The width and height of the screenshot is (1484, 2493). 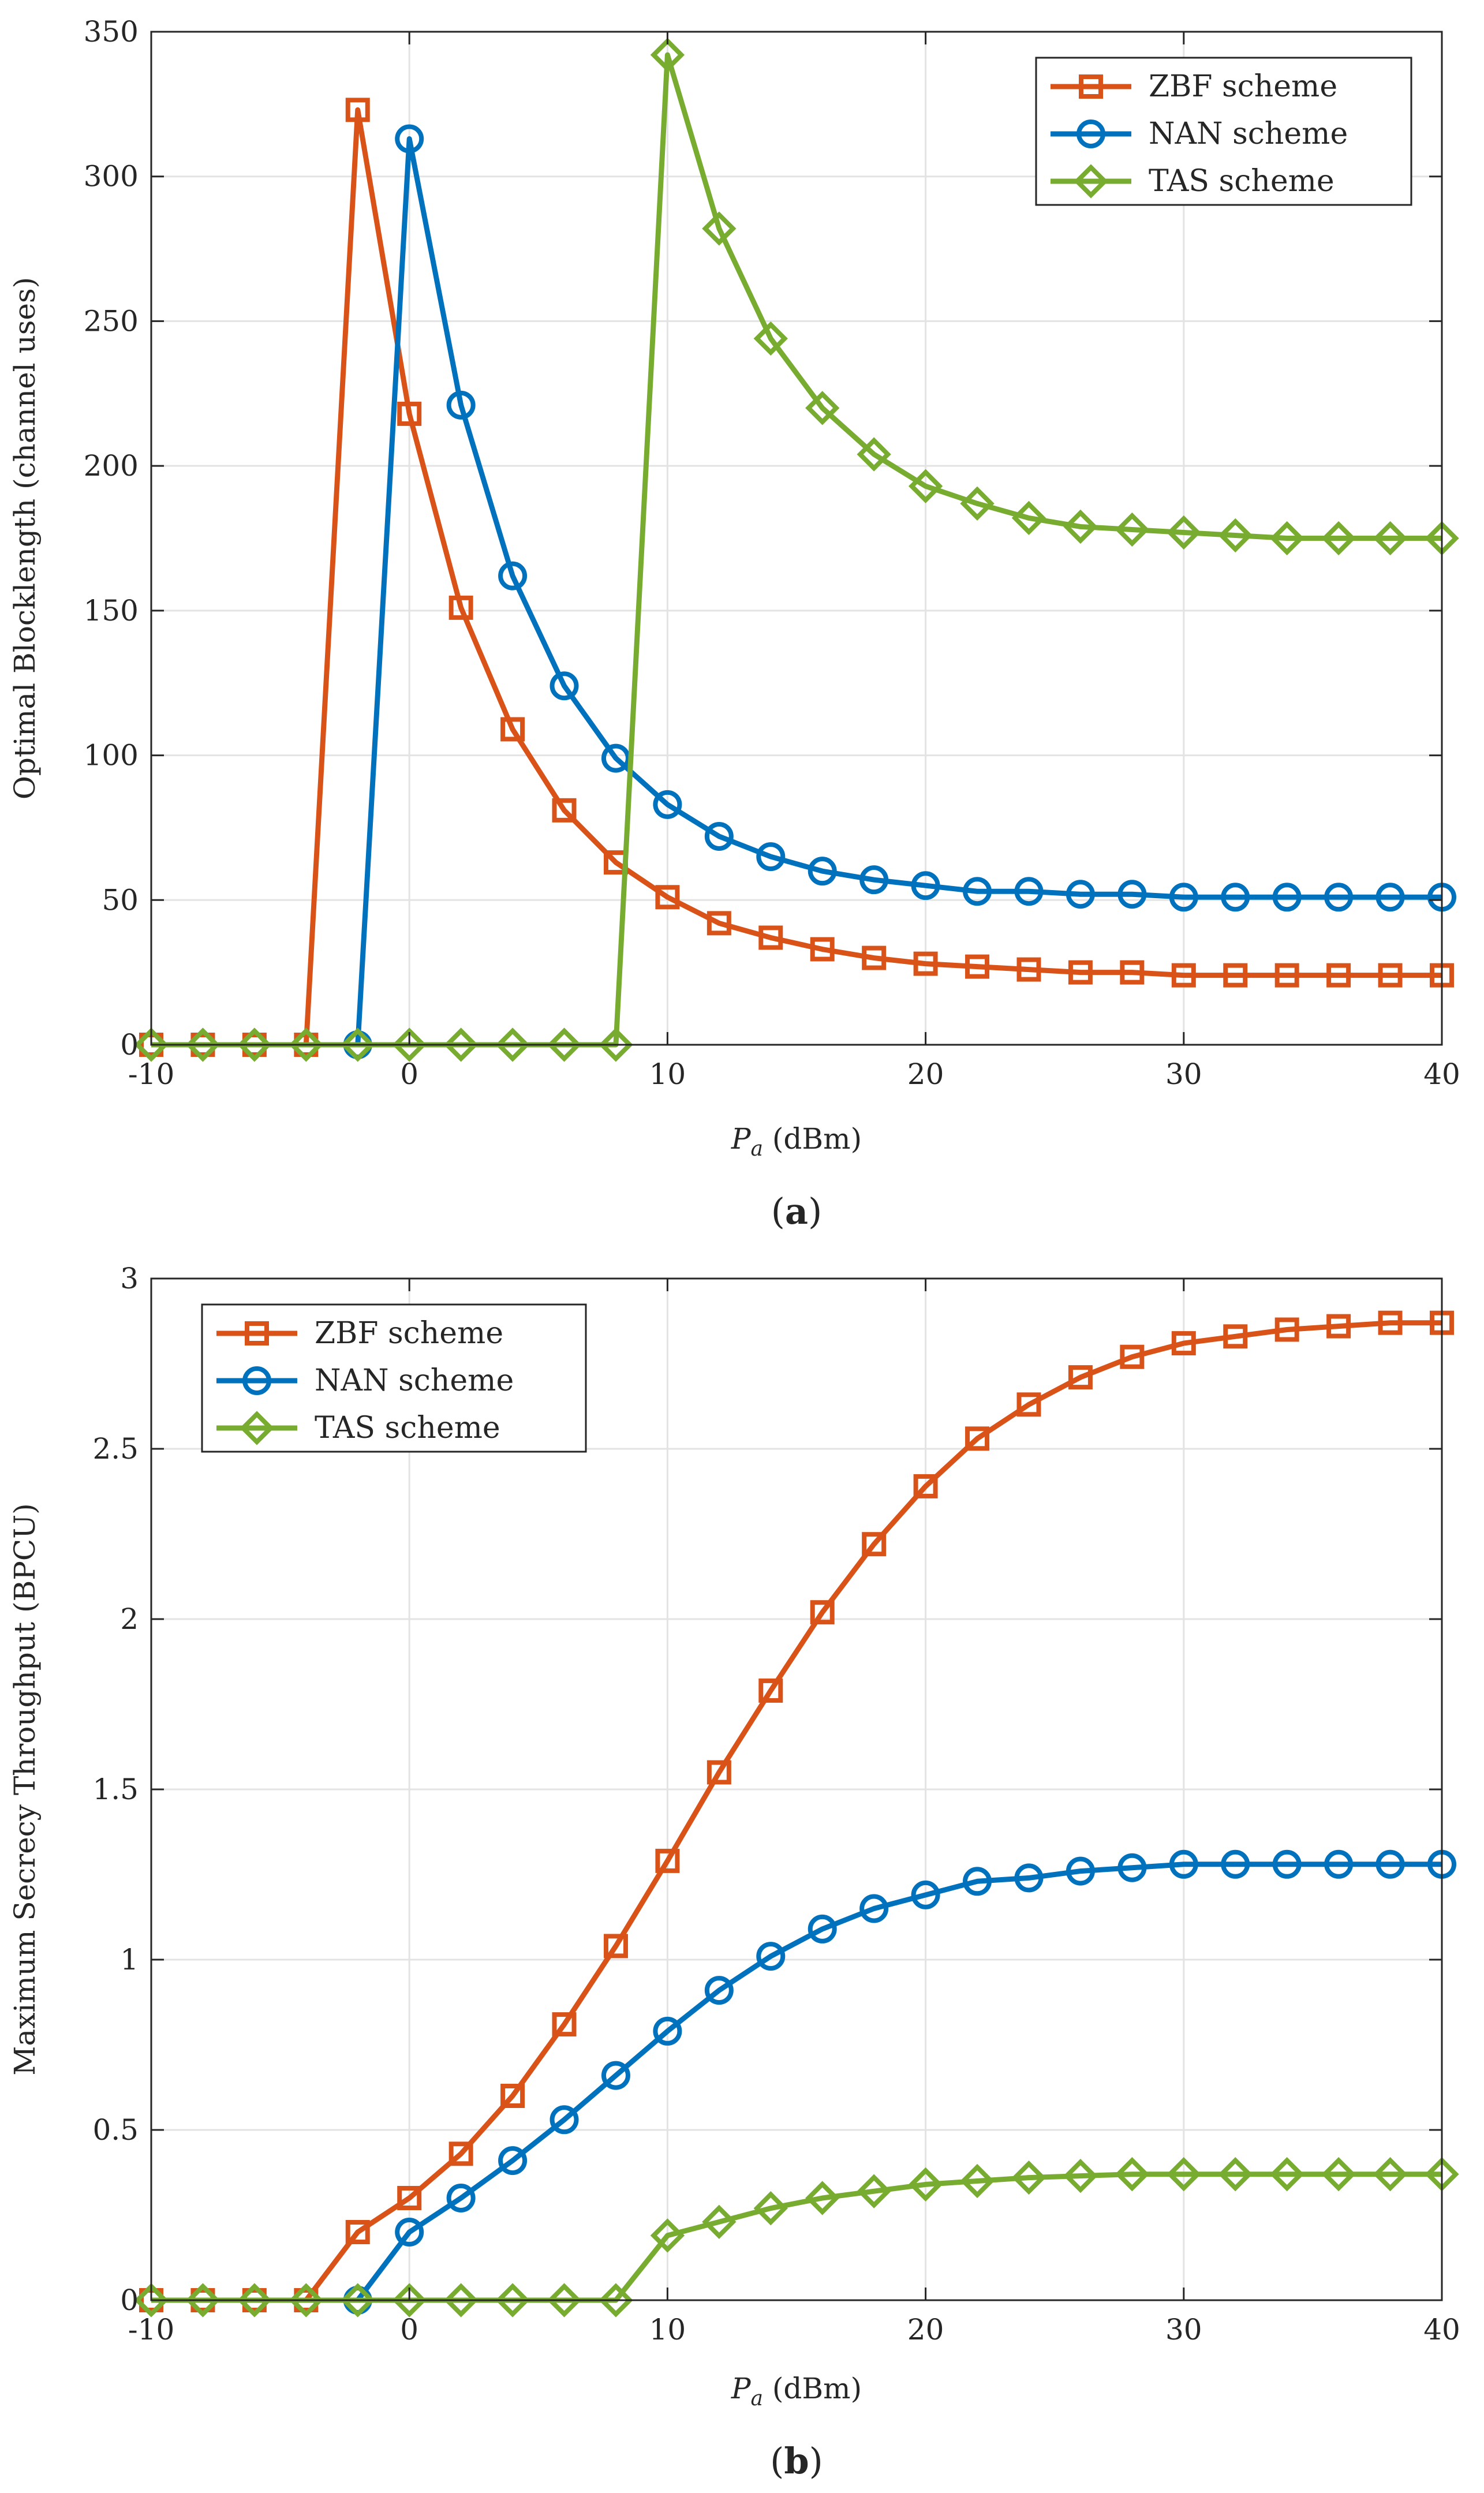 I want to click on x-axis-unit: (dBm), so click(x=812, y=2388).